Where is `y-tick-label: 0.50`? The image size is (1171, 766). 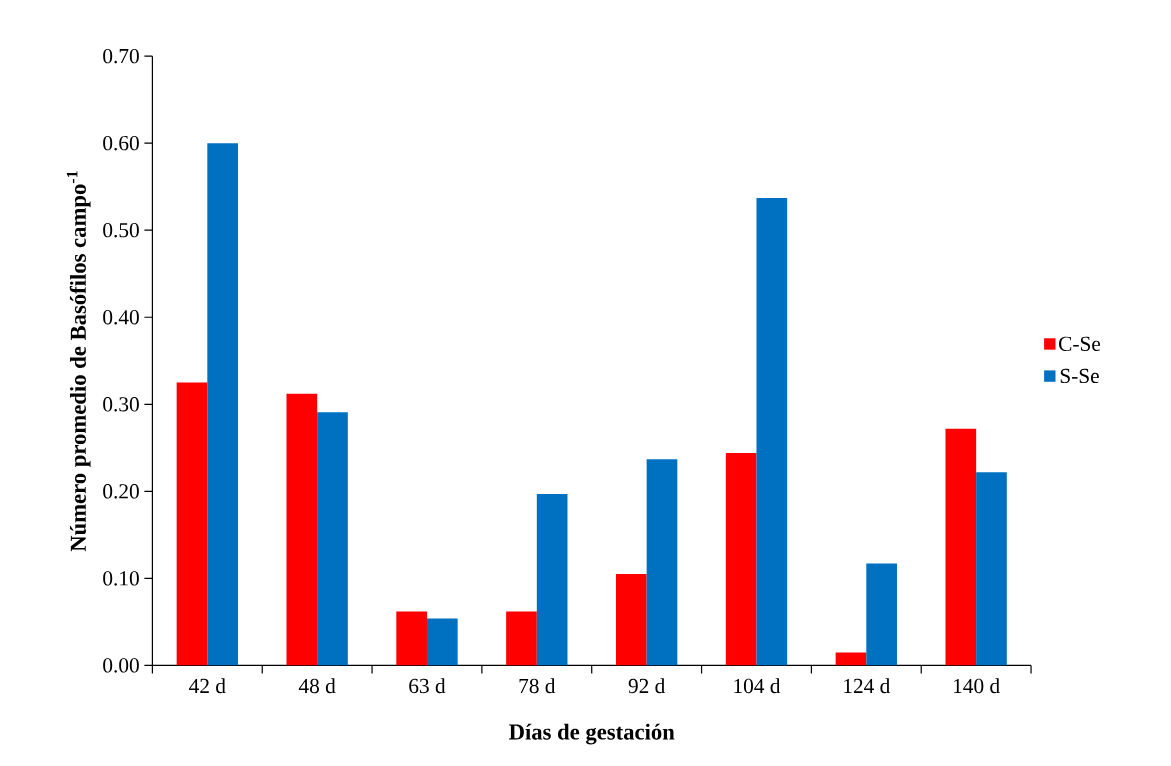 y-tick-label: 0.50 is located at coordinates (121, 230).